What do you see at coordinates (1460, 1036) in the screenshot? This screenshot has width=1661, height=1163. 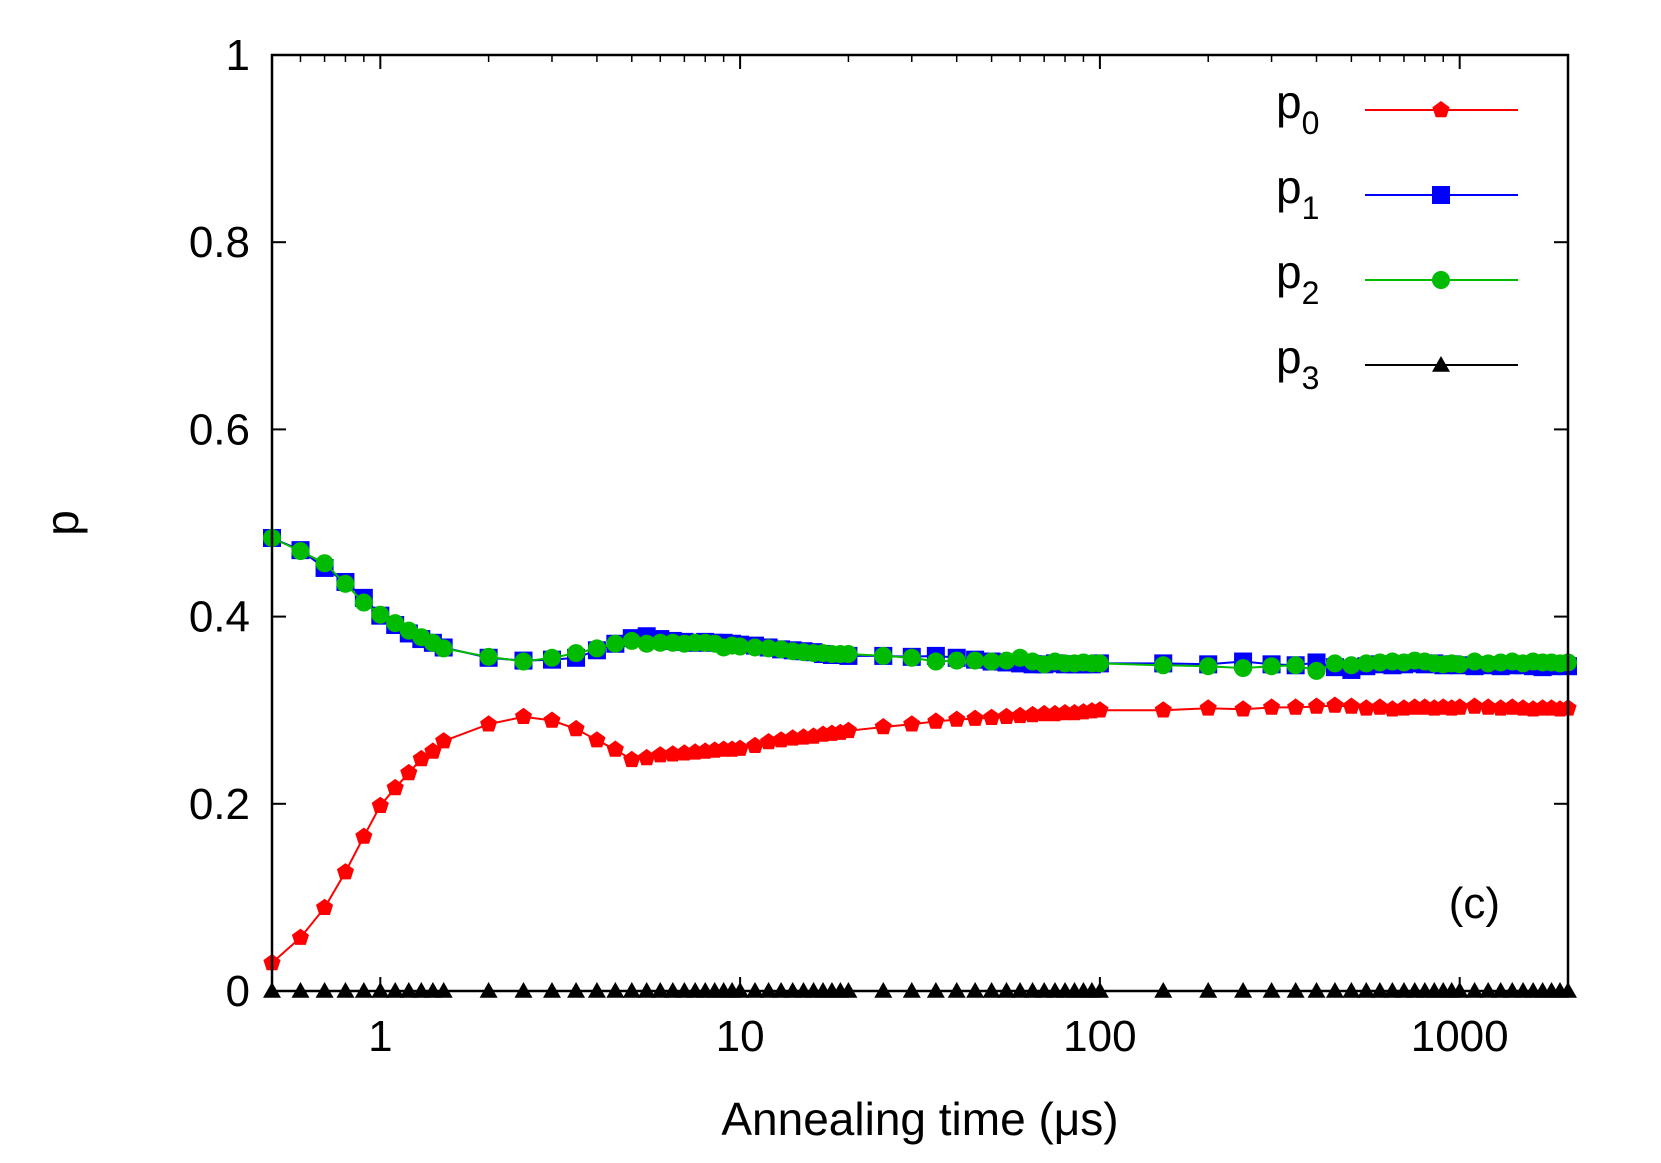 I see `x-tick-label: 1000` at bounding box center [1460, 1036].